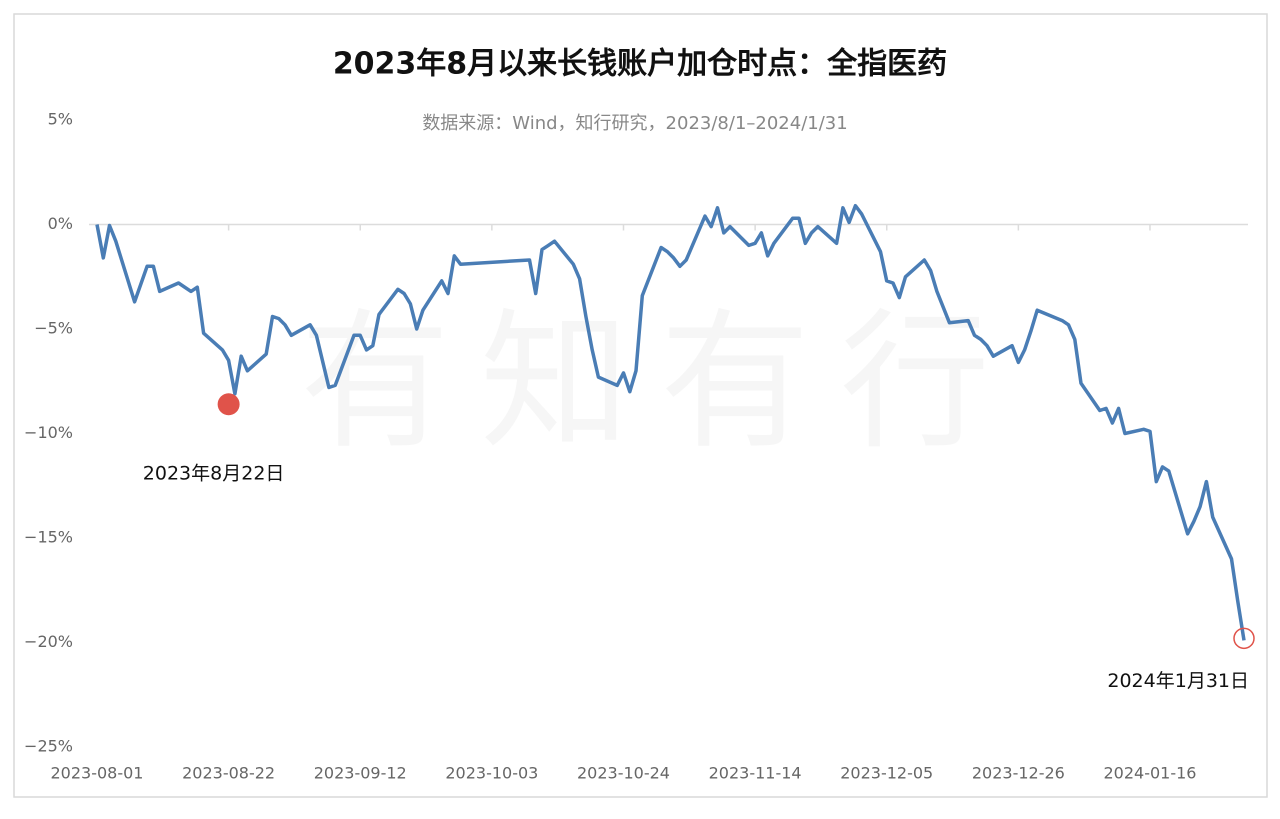  What do you see at coordinates (755, 773) in the screenshot?
I see `x-tick-label: 2023-11-14` at bounding box center [755, 773].